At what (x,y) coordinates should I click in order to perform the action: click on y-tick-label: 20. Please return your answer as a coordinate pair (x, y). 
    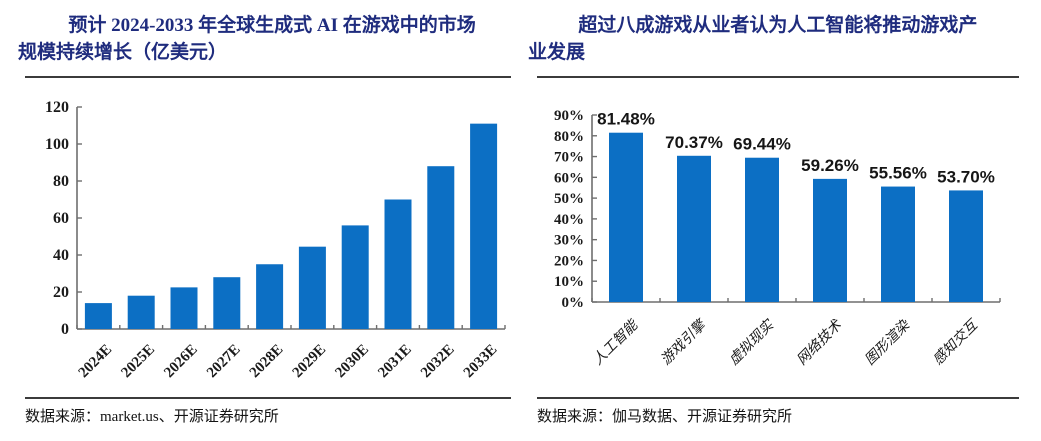
    Looking at the image, I should click on (61, 292).